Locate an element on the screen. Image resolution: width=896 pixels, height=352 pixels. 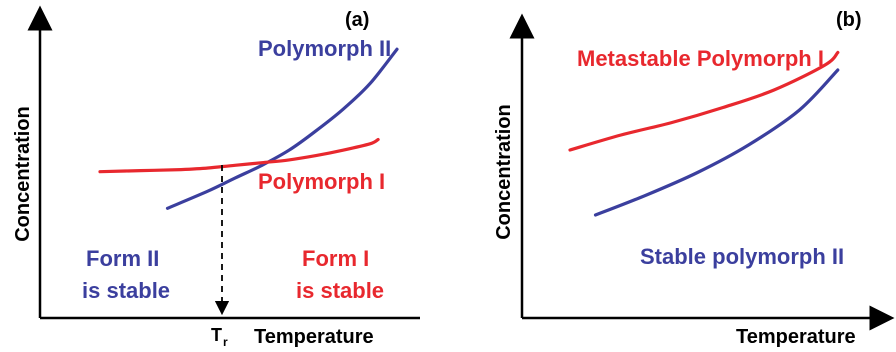
region-form-i-line1: Form I is located at coordinates (335, 258).